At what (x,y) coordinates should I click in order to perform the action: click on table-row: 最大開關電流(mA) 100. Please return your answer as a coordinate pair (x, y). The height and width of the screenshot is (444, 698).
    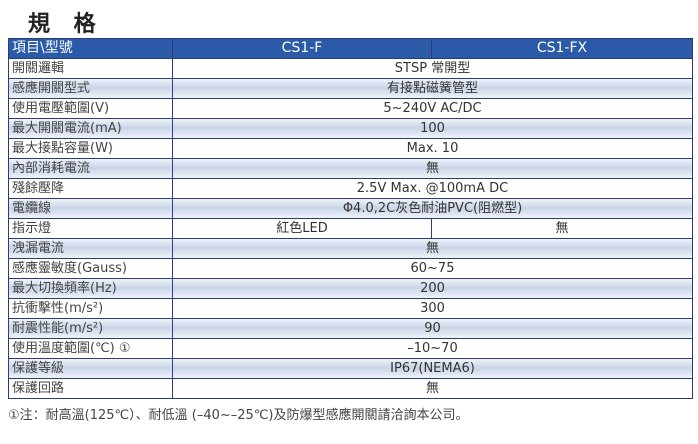
    Looking at the image, I should click on (350, 128).